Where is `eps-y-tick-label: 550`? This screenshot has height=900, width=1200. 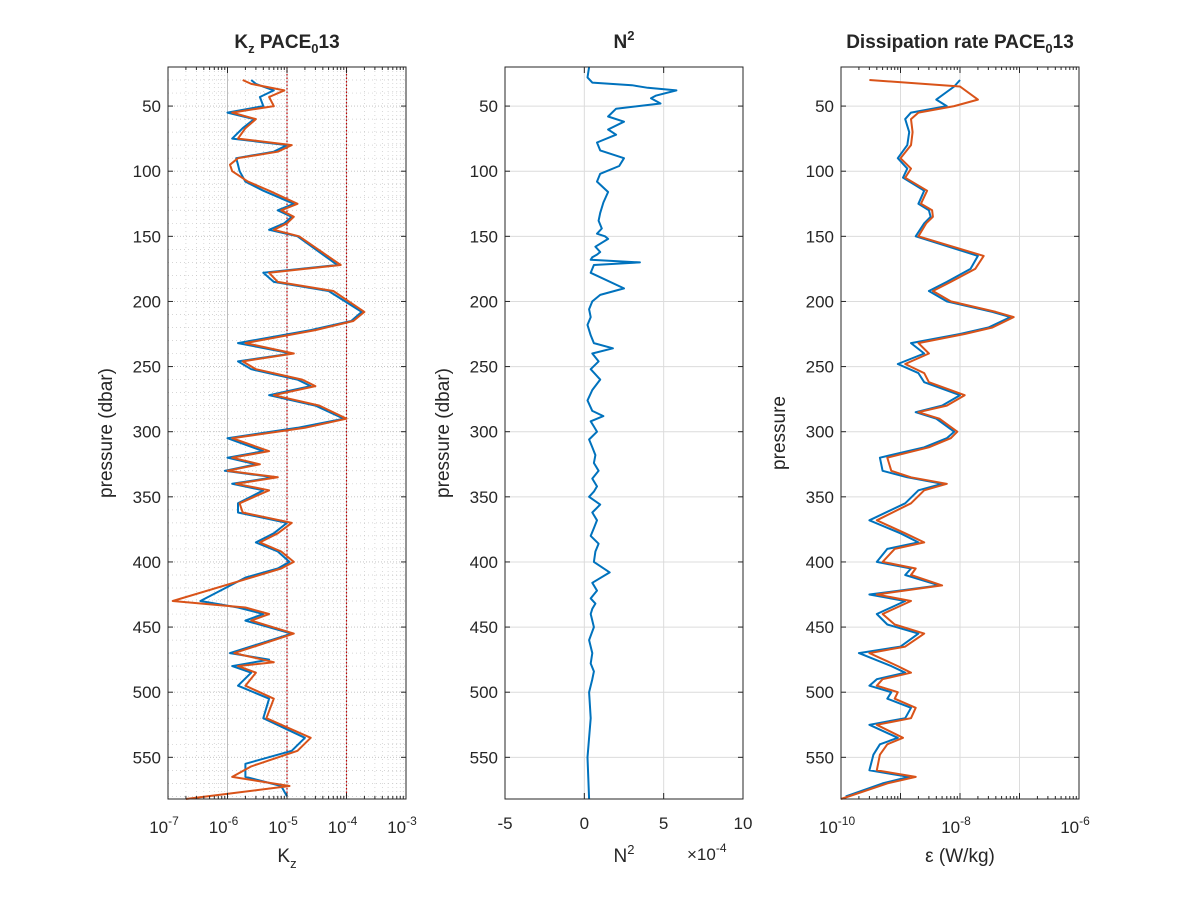
eps-y-tick-label: 550 is located at coordinates (820, 757).